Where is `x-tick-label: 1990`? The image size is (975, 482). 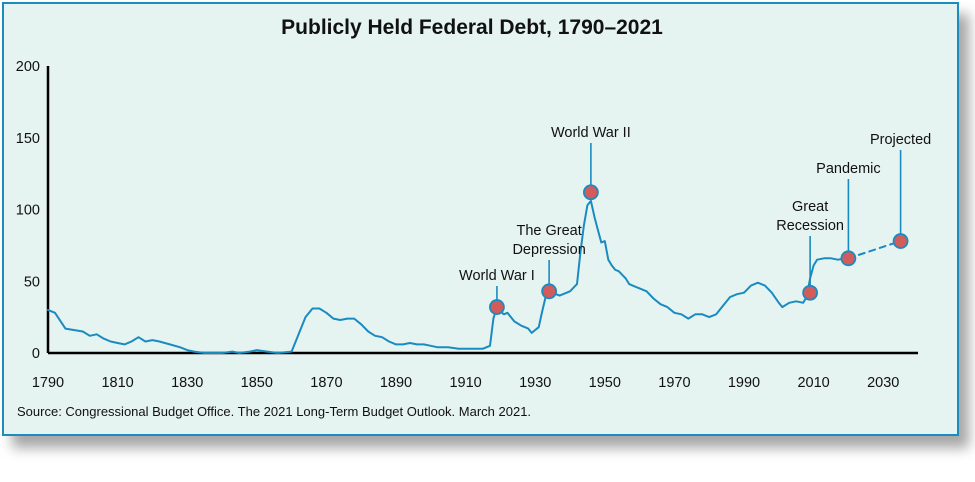 x-tick-label: 1990 is located at coordinates (744, 383).